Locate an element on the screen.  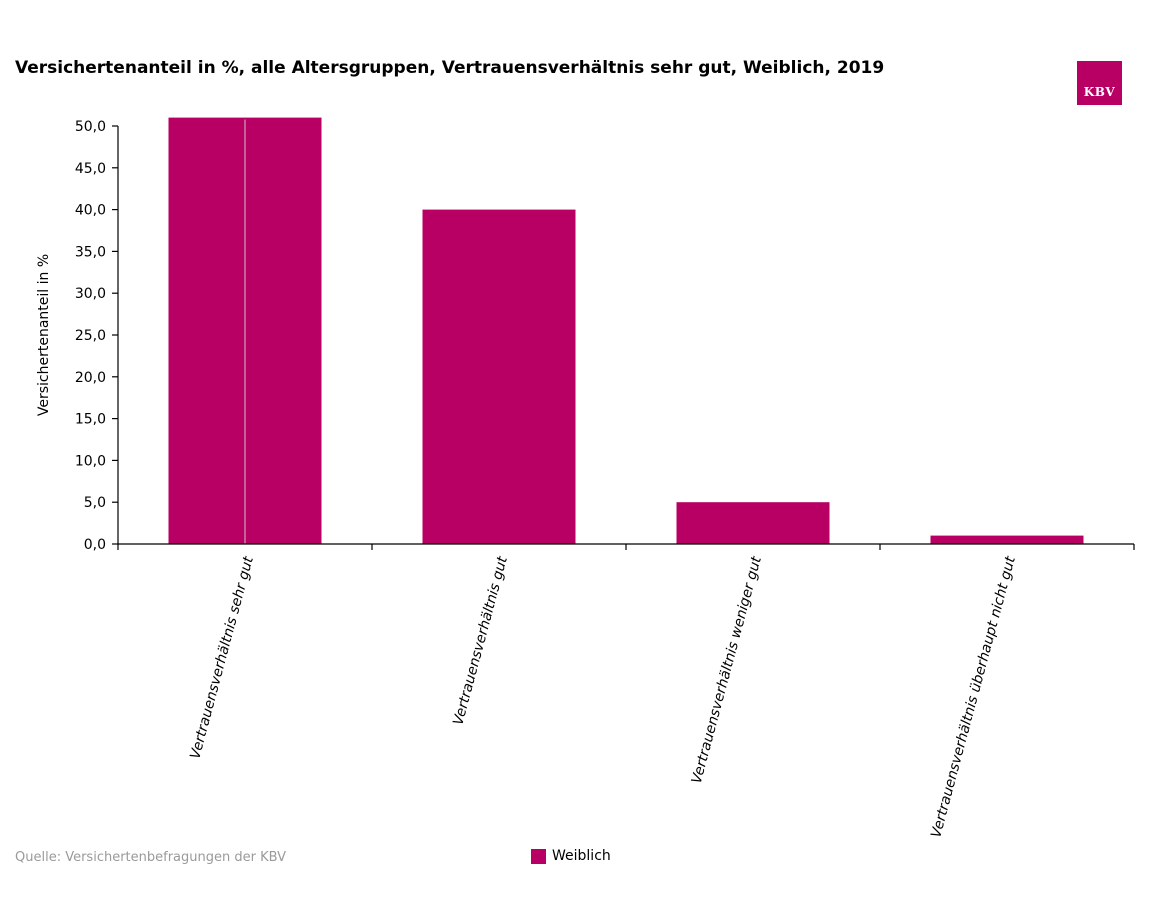
y-tick-label: 20,0 is located at coordinates (90, 378).